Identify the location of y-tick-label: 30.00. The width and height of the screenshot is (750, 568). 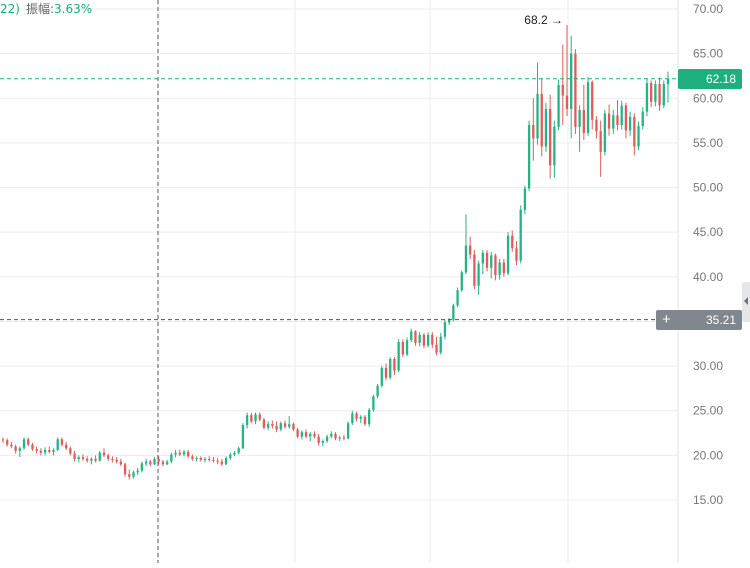
(708, 366).